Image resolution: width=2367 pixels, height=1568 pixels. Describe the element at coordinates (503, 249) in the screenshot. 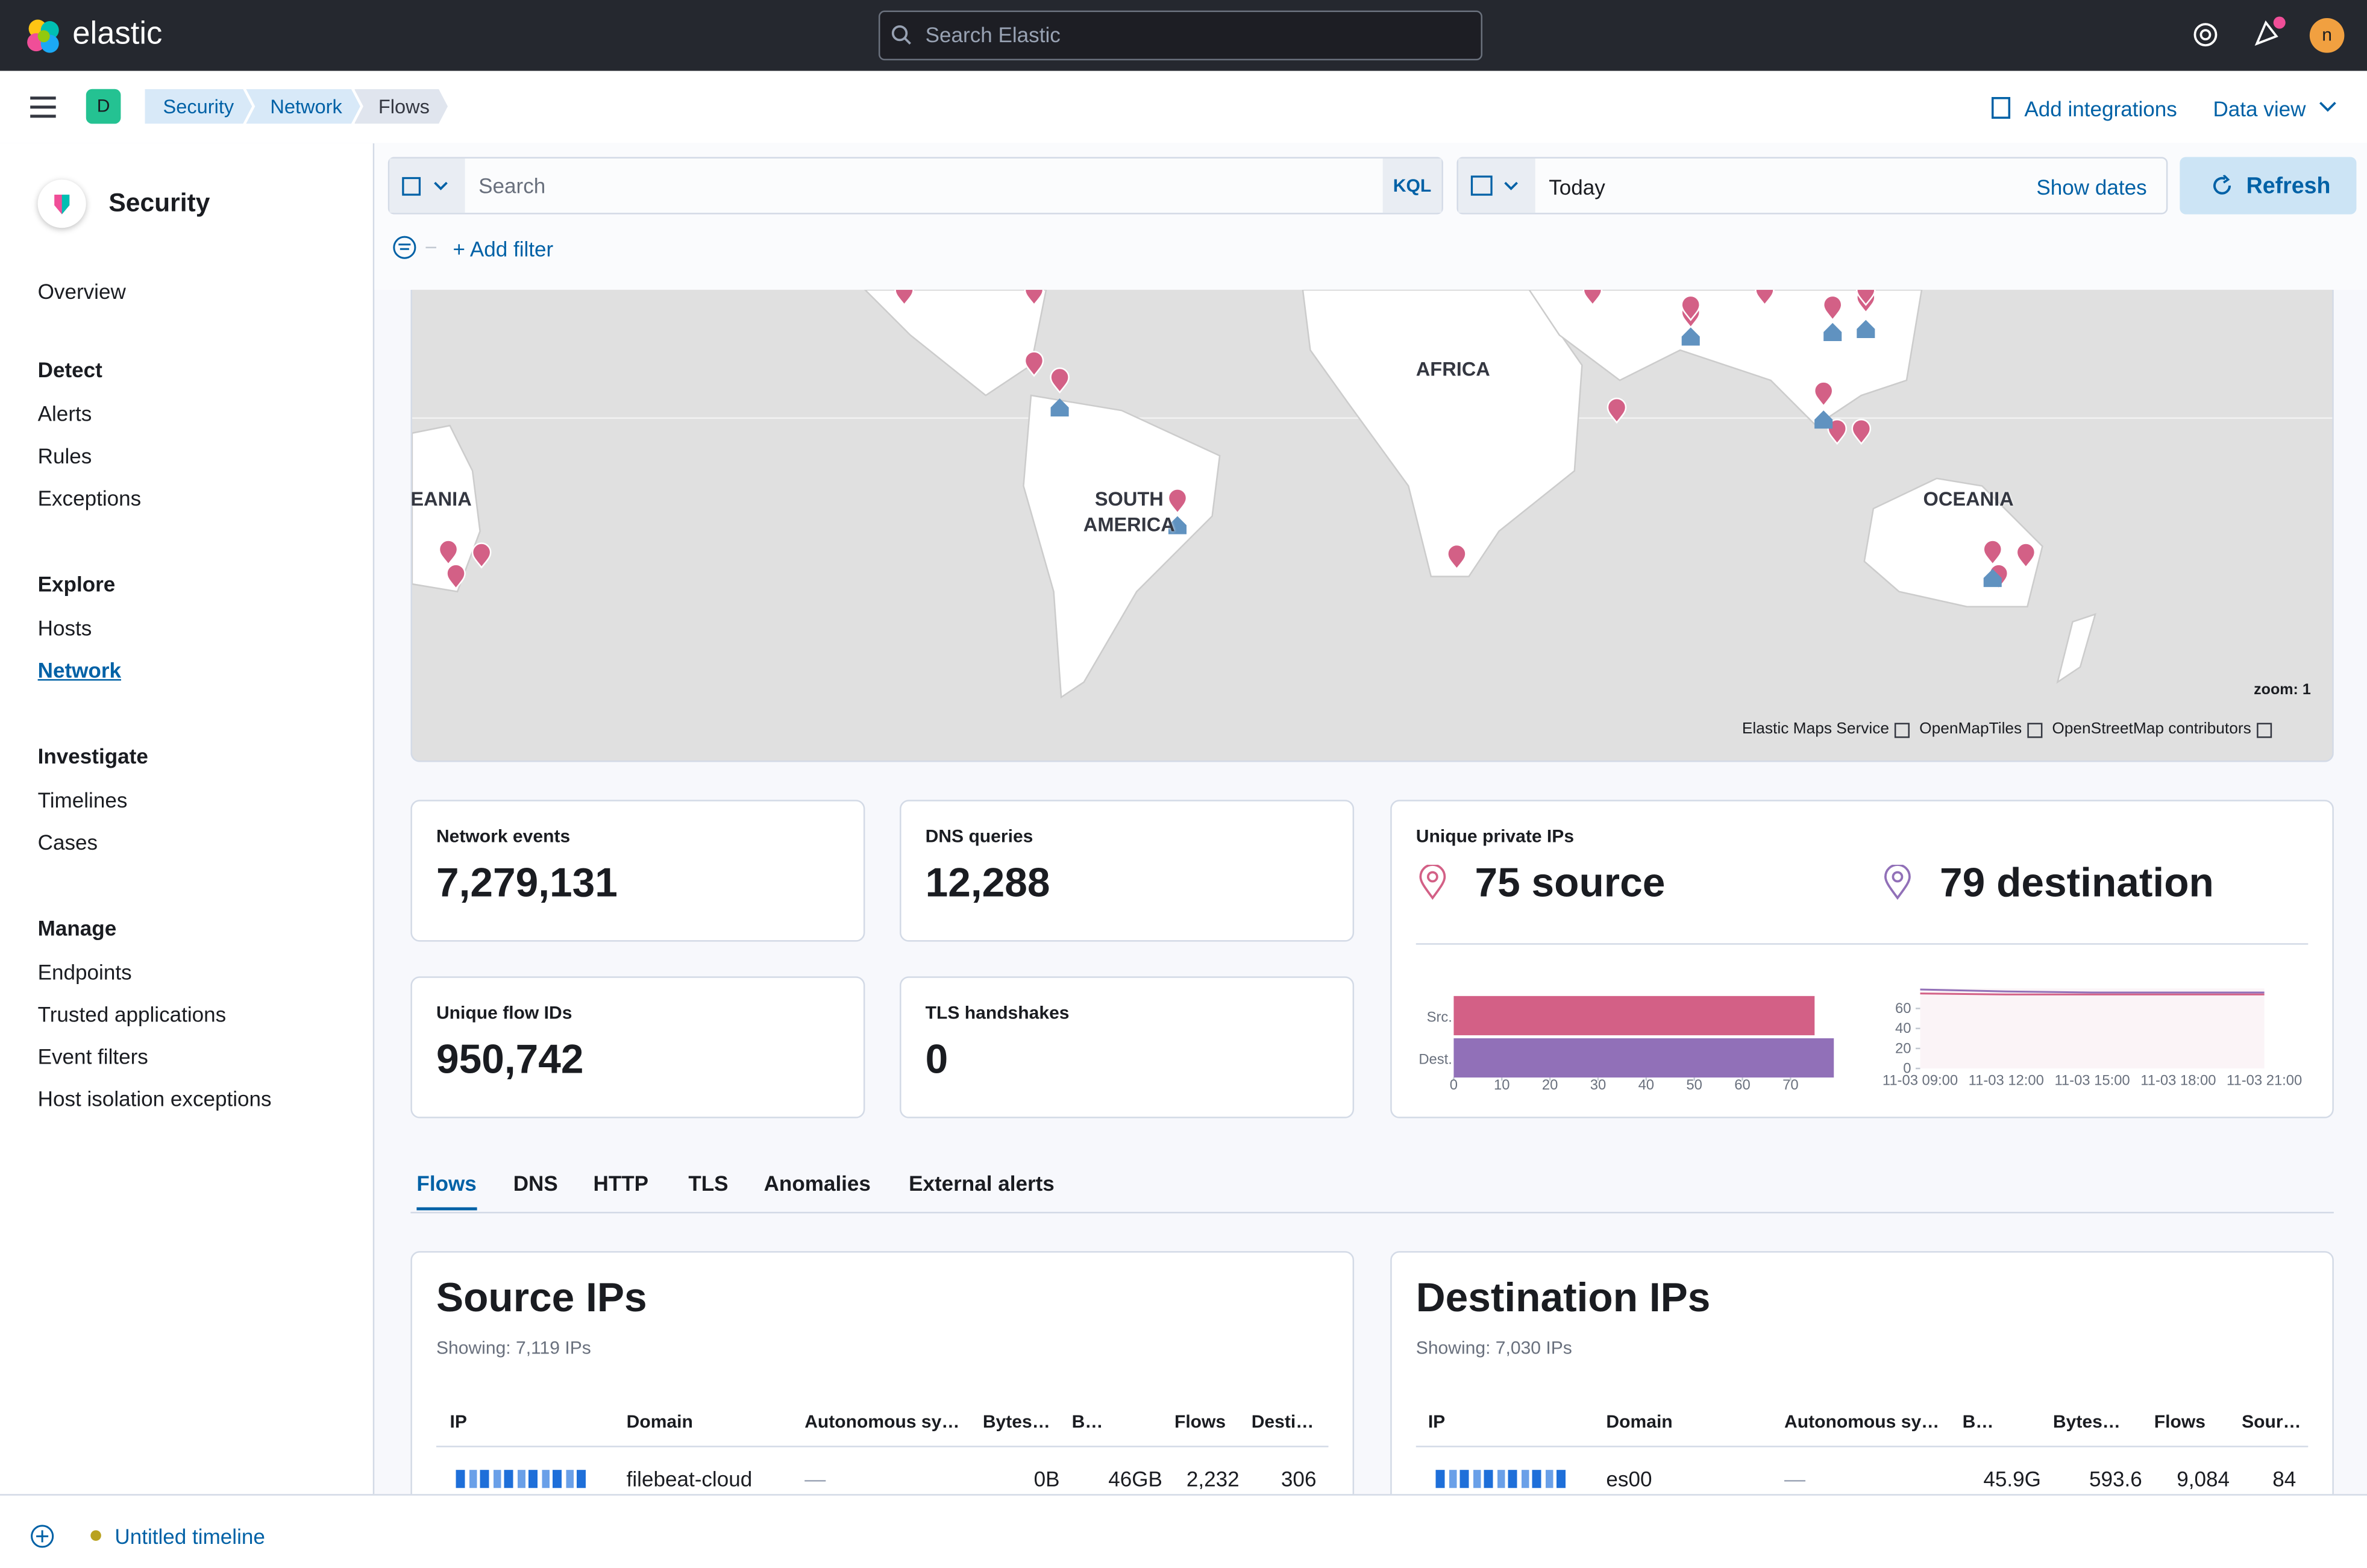

I see `add-filter: + Add filter` at that location.